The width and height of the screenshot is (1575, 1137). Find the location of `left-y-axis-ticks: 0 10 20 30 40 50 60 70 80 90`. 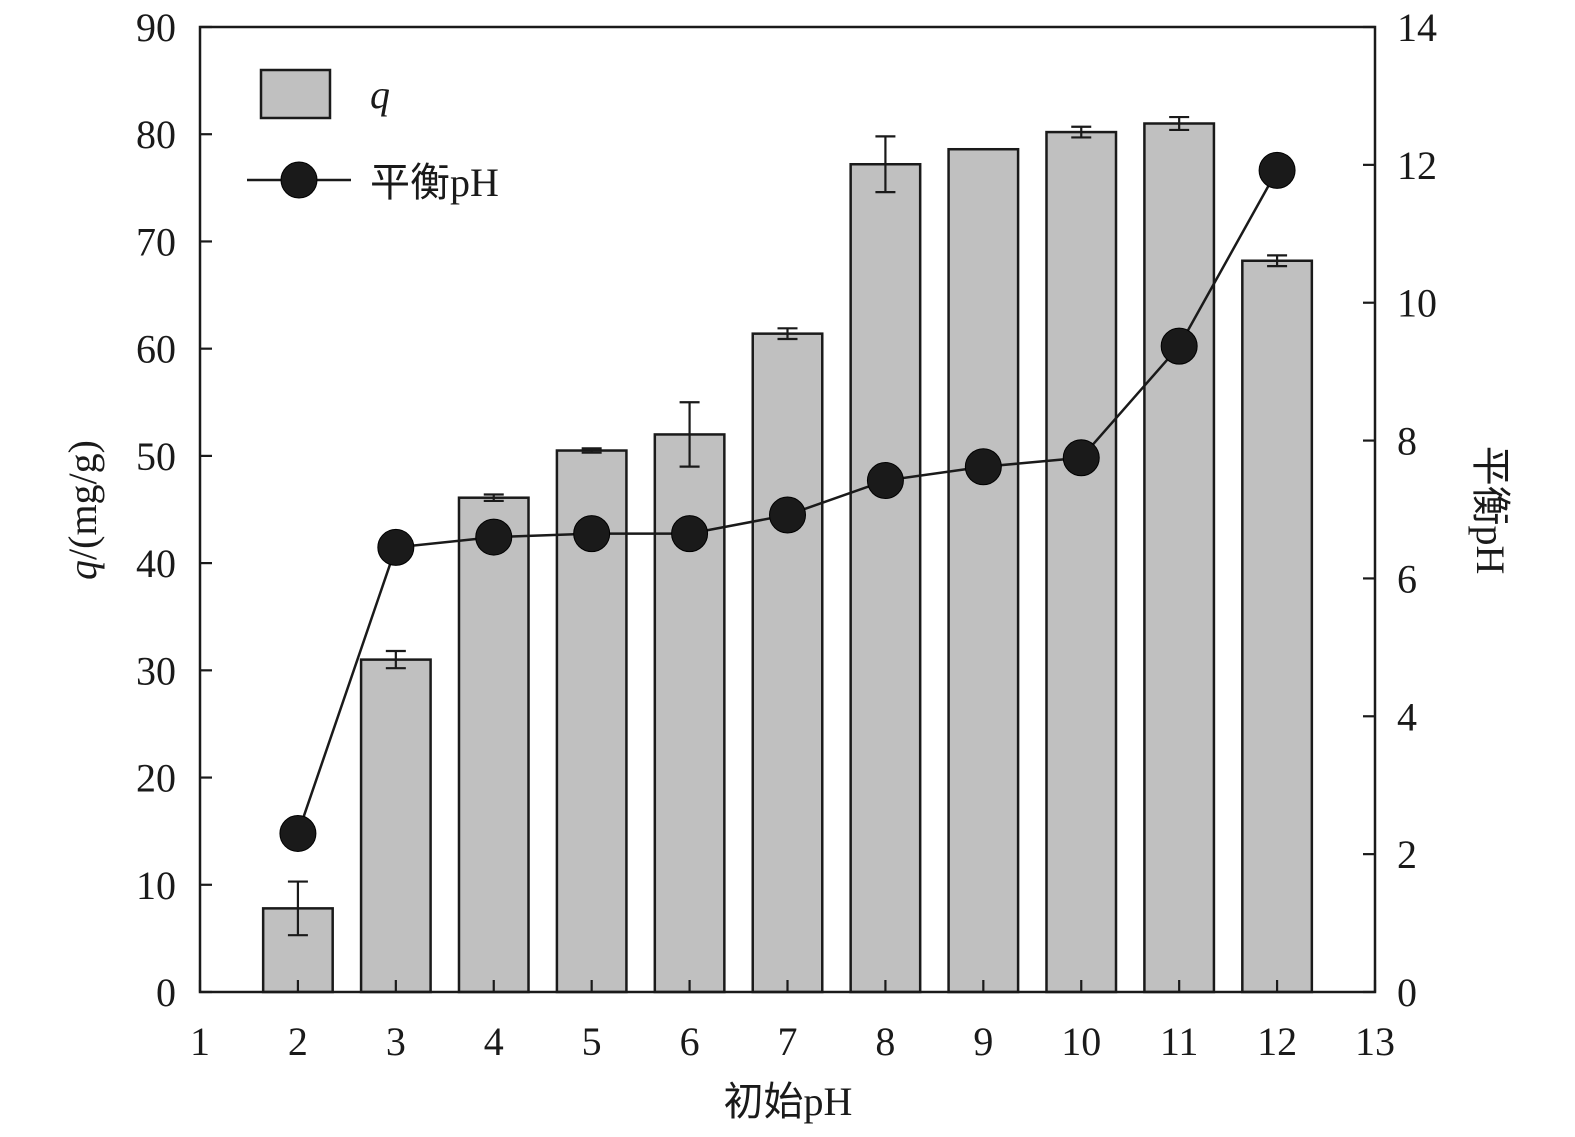

left-y-axis-ticks: 0 10 20 30 40 50 60 70 80 90 is located at coordinates (174, 510).